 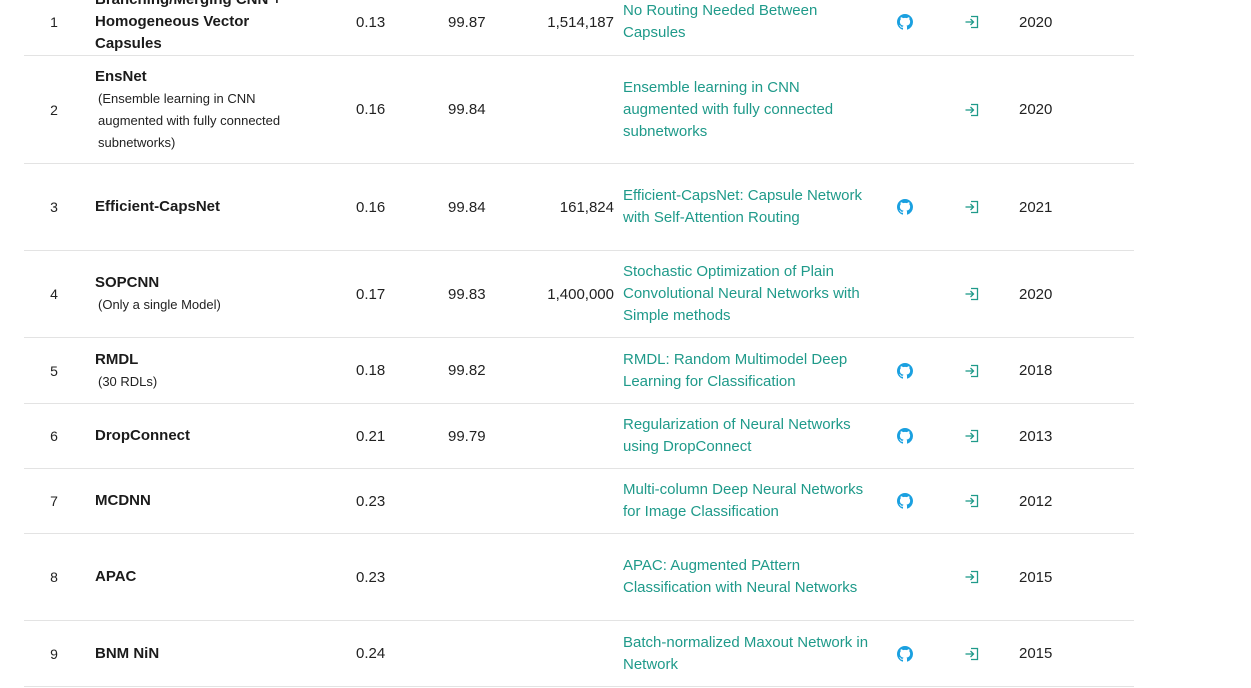 I want to click on year-cell: 2013, so click(x=1036, y=436).